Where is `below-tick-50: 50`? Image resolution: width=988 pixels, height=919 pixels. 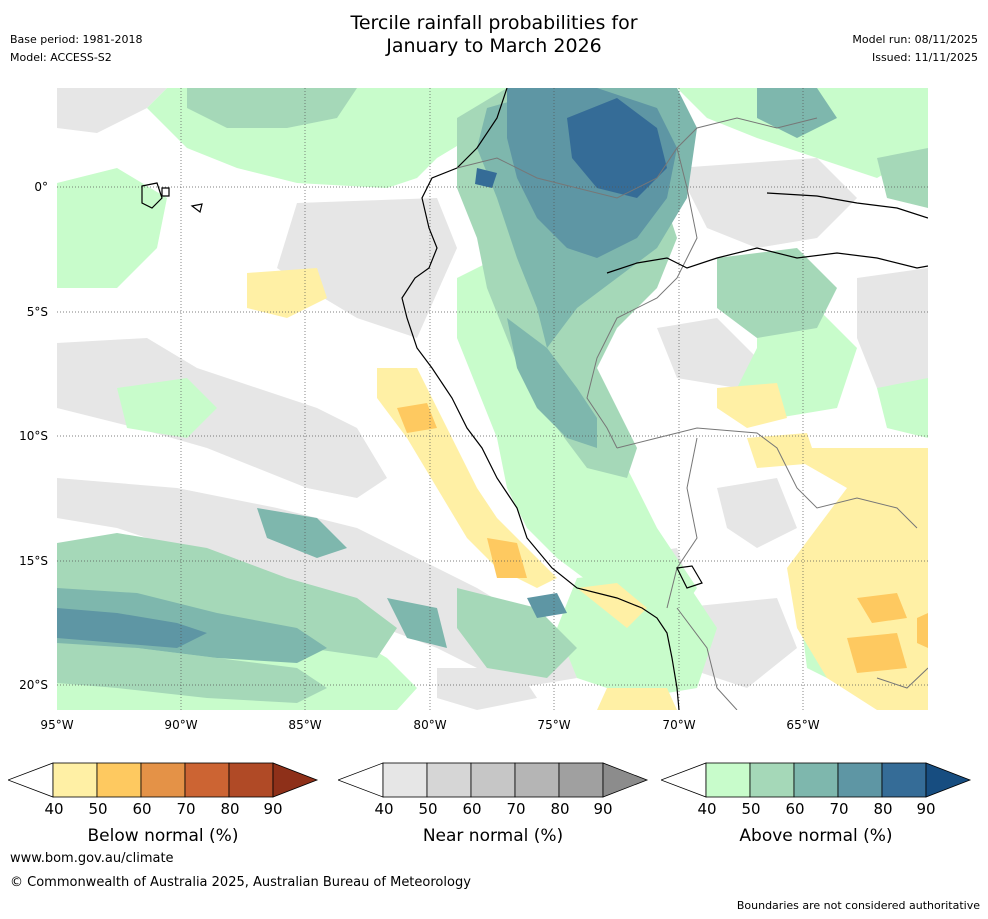
below-tick-50: 50 is located at coordinates (98, 809).